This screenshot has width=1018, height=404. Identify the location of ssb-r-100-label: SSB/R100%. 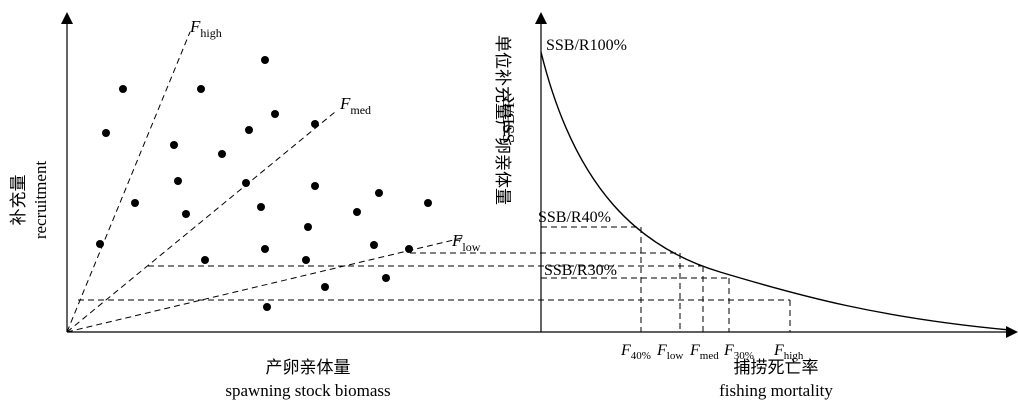
(586, 45).